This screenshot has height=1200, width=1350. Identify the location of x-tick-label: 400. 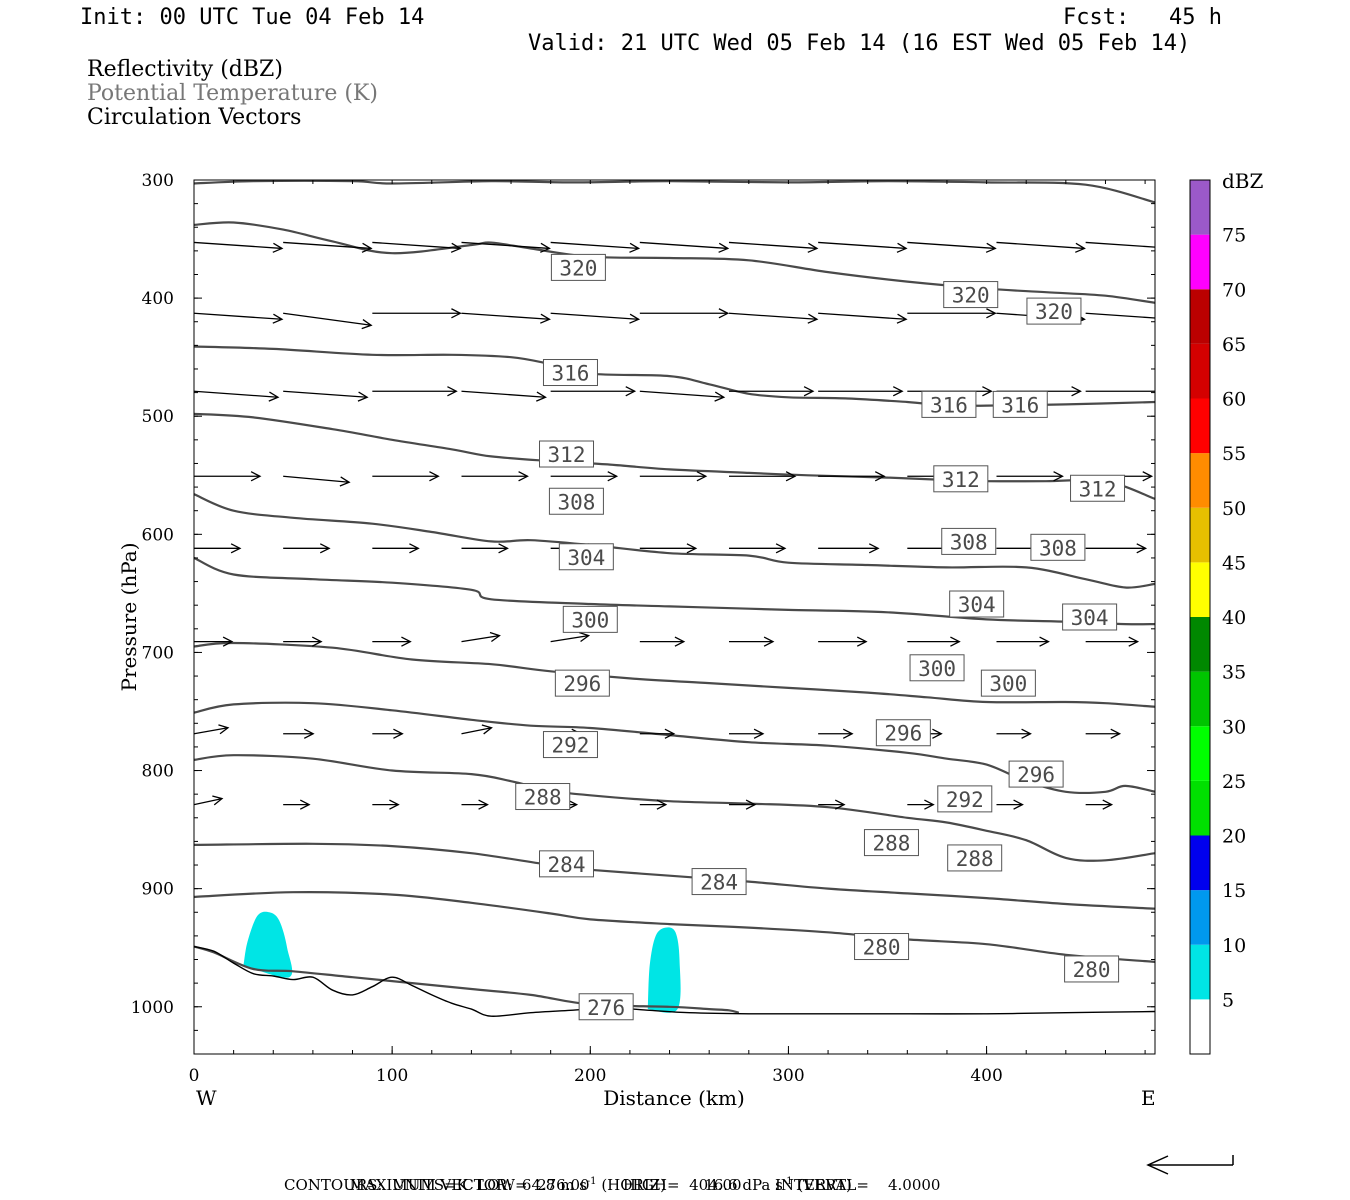
(986, 1076).